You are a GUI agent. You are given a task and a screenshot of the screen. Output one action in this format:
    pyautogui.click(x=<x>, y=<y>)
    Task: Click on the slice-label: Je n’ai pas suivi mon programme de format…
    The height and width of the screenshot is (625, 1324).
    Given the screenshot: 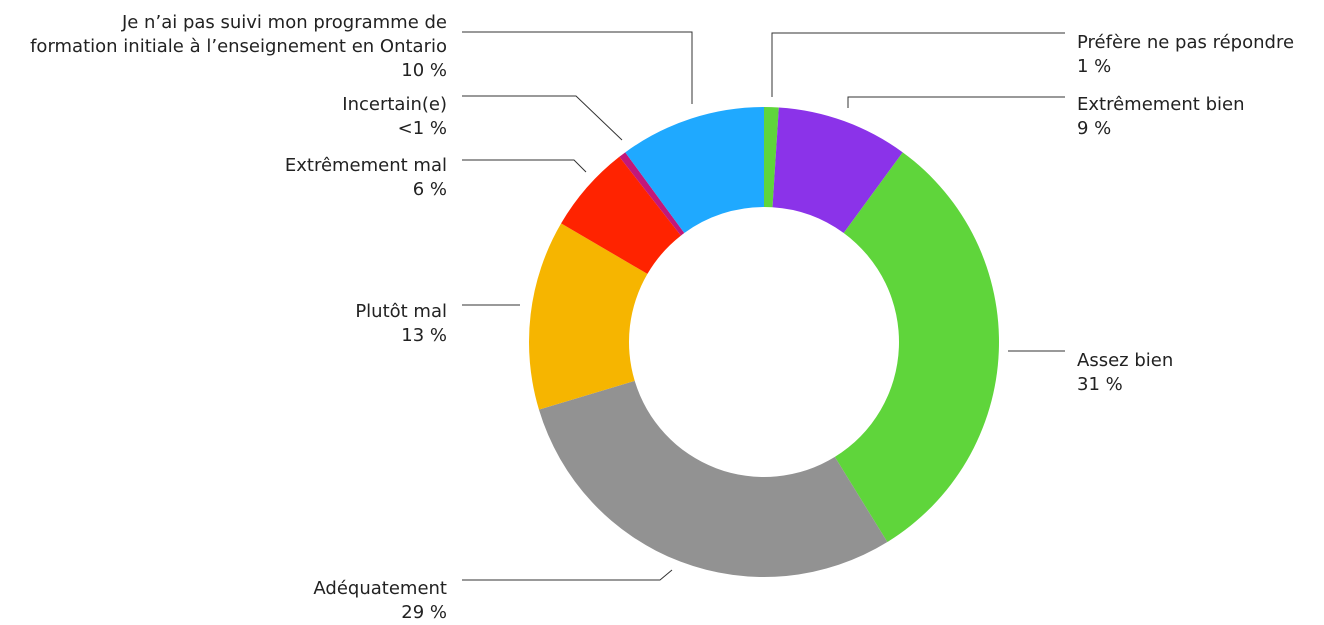 What is the action you would take?
    pyautogui.click(x=238, y=34)
    